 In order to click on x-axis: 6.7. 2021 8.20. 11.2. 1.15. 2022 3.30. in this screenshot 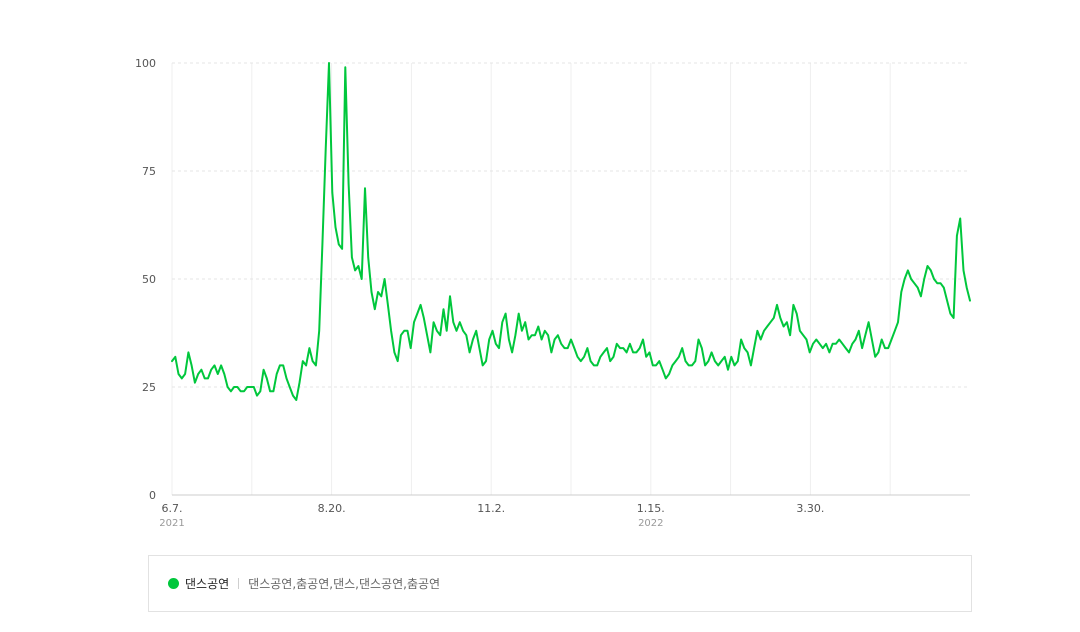, I will do `click(564, 511)`.